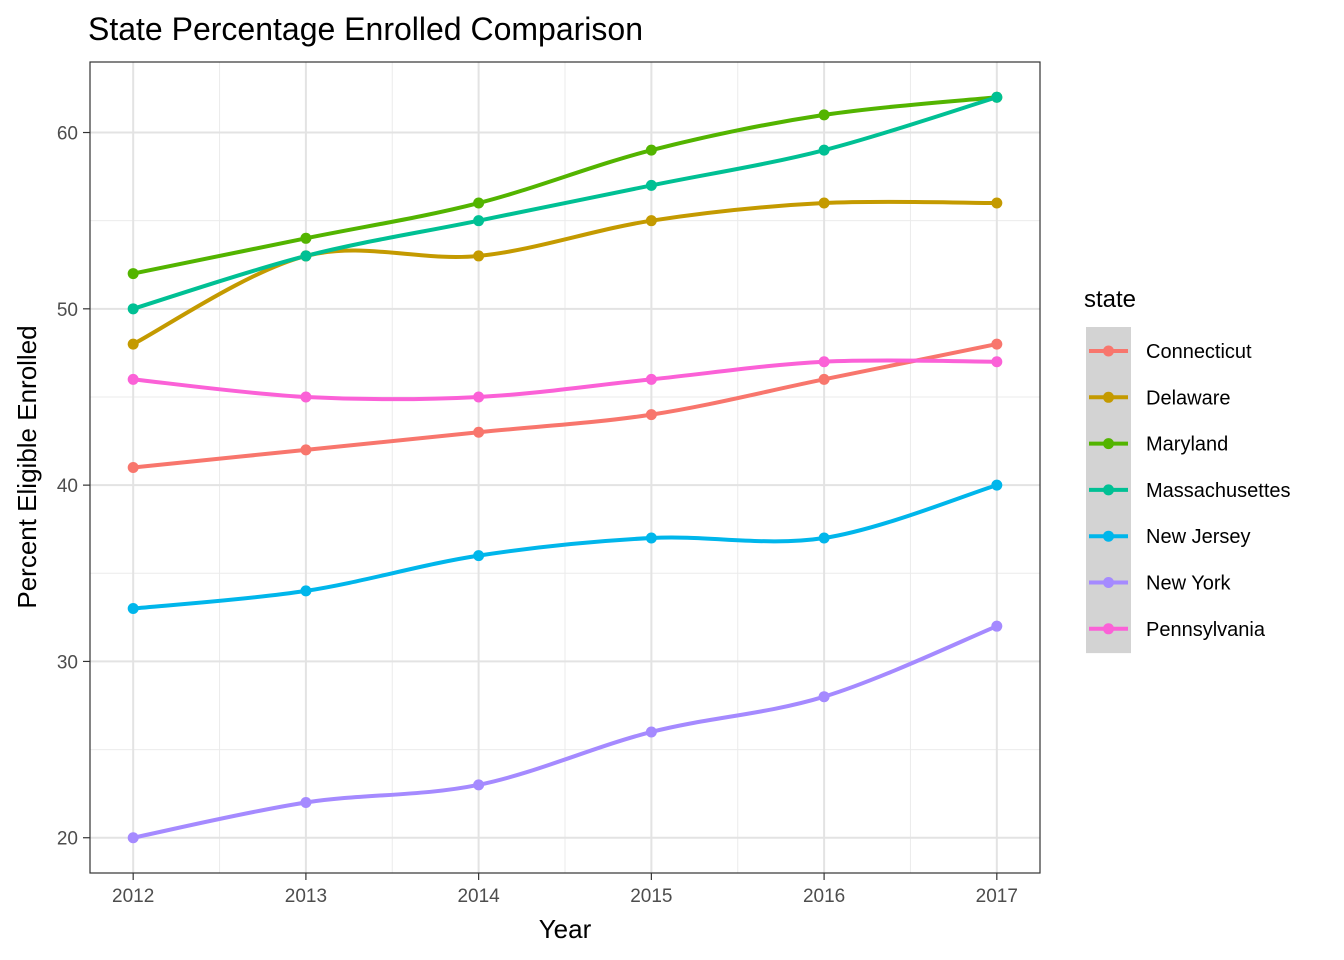 The height and width of the screenshot is (960, 1344). Describe the element at coordinates (1198, 537) in the screenshot. I see `legend-label-4: New Jersey` at that location.